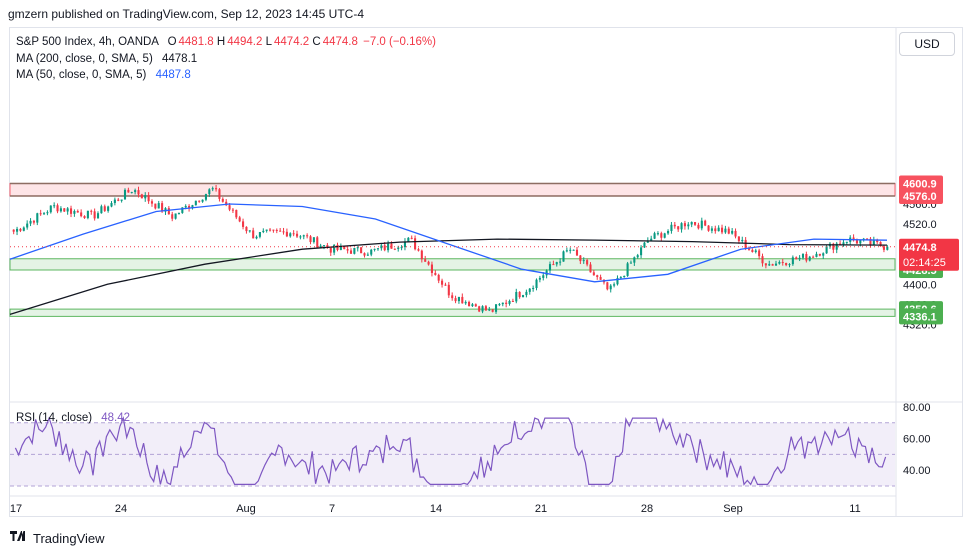 The height and width of the screenshot is (557, 970). What do you see at coordinates (81, 75) in the screenshot?
I see `ma50-label: MA (50, close, 0, SMA, 5)` at bounding box center [81, 75].